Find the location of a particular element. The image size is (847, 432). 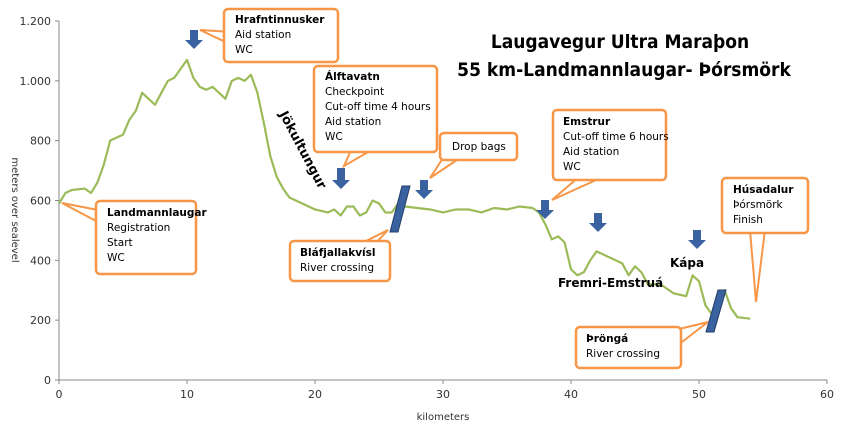

callout: Hrafntinnusker Aid station WC is located at coordinates (269, 35).